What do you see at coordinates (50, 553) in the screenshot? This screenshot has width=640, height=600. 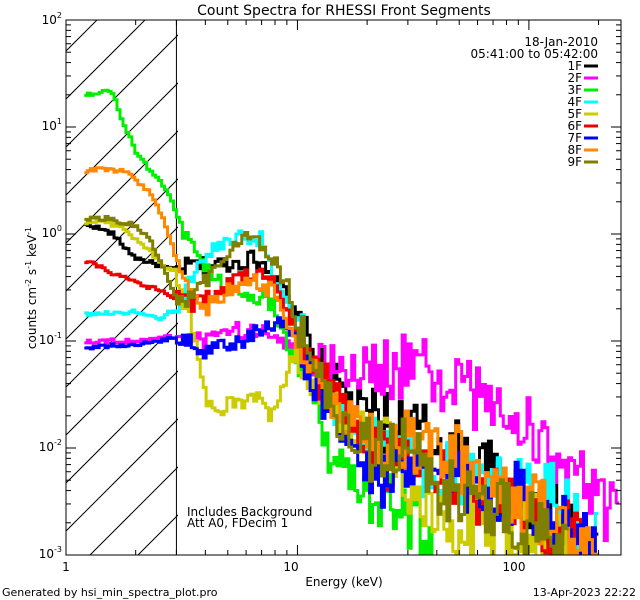 I see `y-tick-label: 10⁻³` at bounding box center [50, 553].